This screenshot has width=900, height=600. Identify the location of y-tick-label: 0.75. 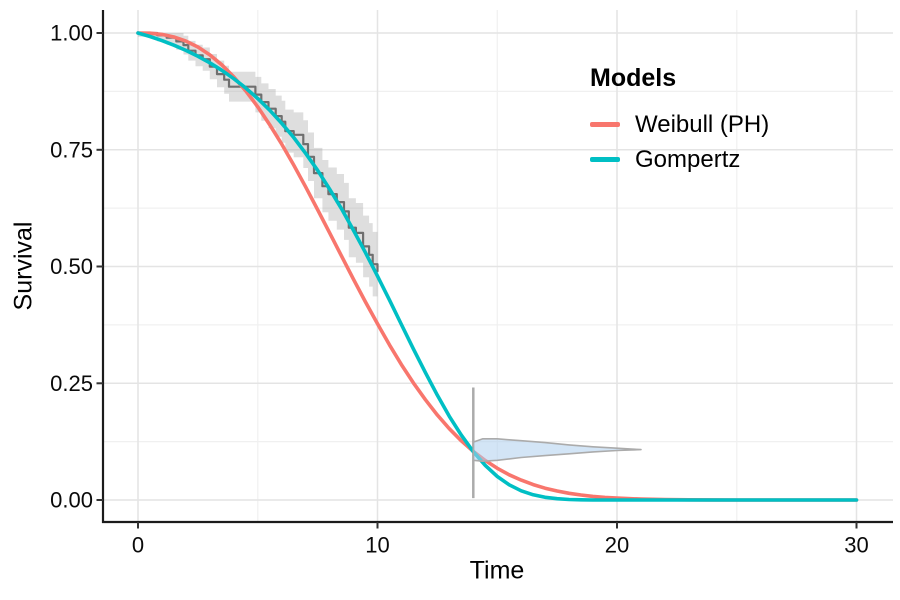
(71, 150).